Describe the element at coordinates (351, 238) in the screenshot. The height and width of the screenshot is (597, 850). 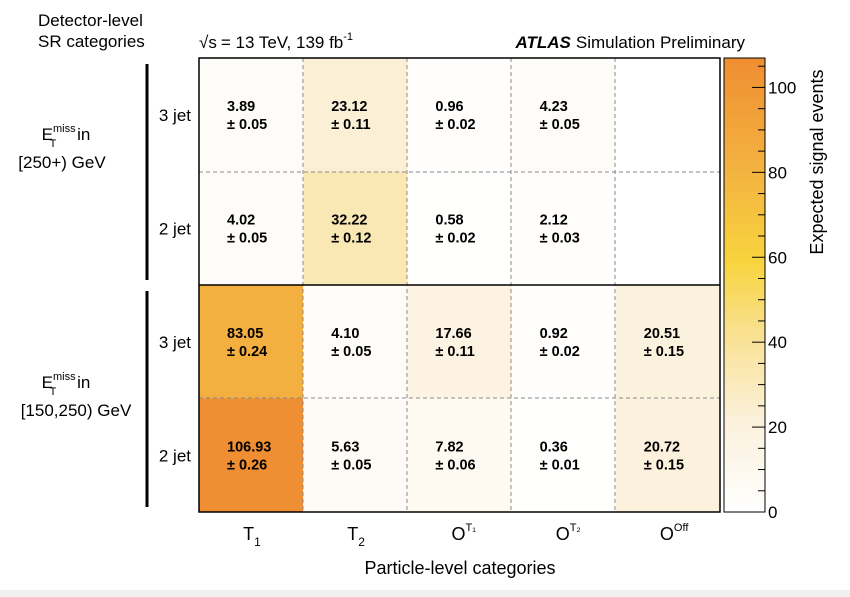
I see `cell-uncertainty: ± 0.12` at that location.